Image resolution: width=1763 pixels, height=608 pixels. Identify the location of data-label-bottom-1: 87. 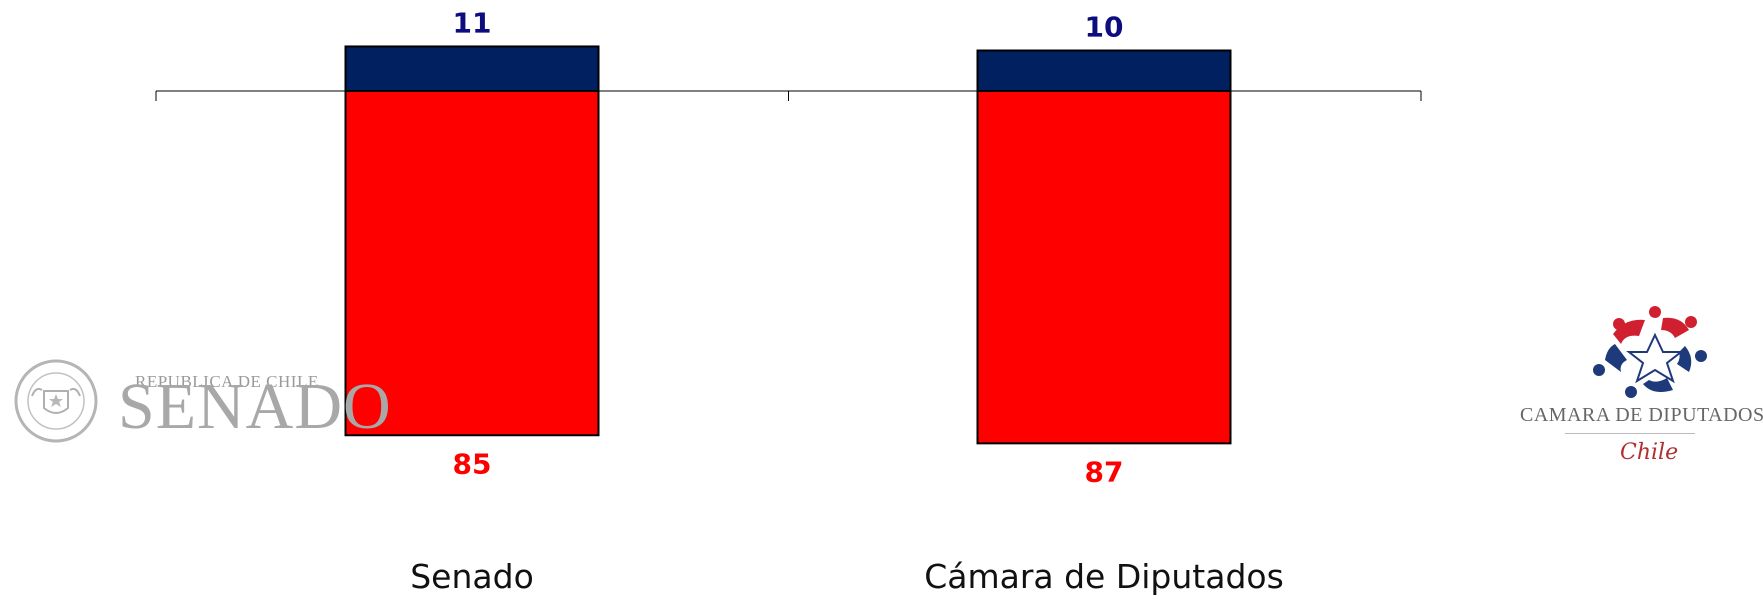
(1104, 471).